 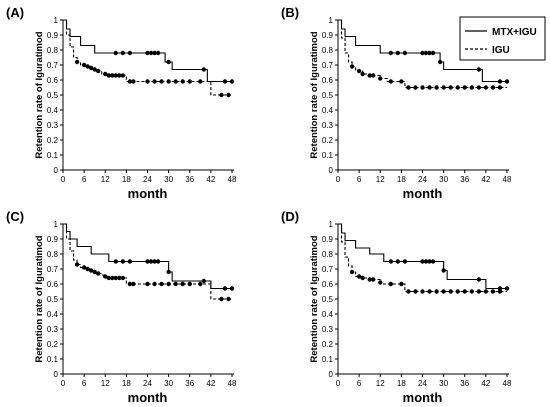 I want to click on y-axis-title: Retention rate of Iguratimod, so click(x=39, y=298).